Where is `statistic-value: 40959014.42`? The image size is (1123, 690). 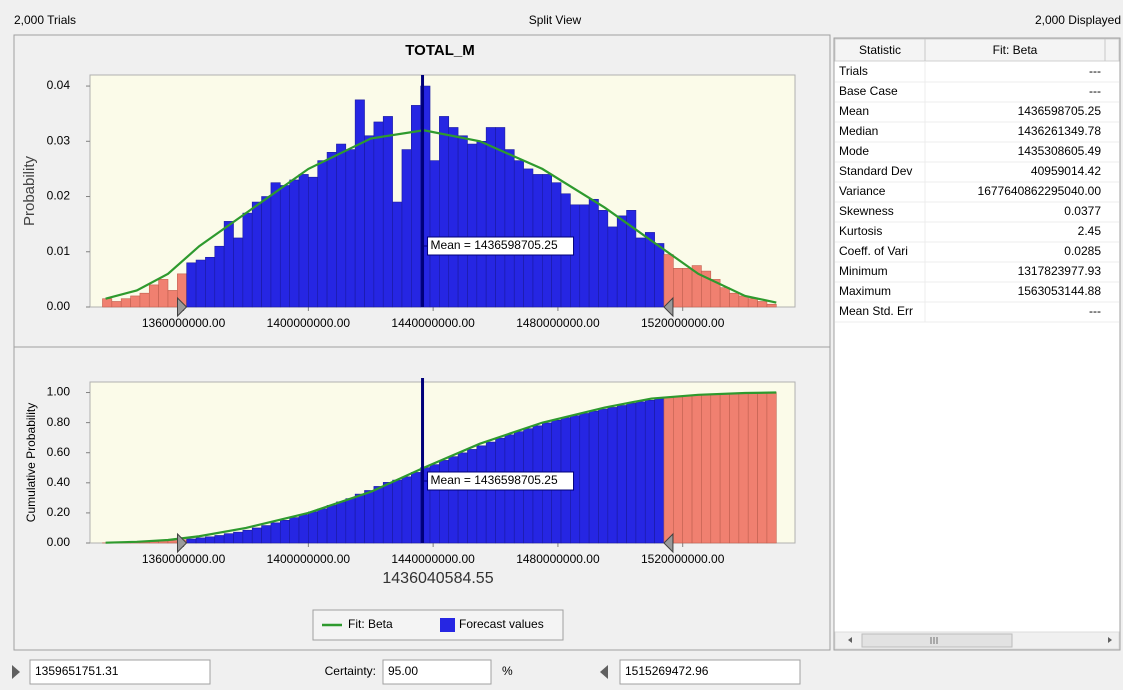 statistic-value: 40959014.42 is located at coordinates (1066, 171).